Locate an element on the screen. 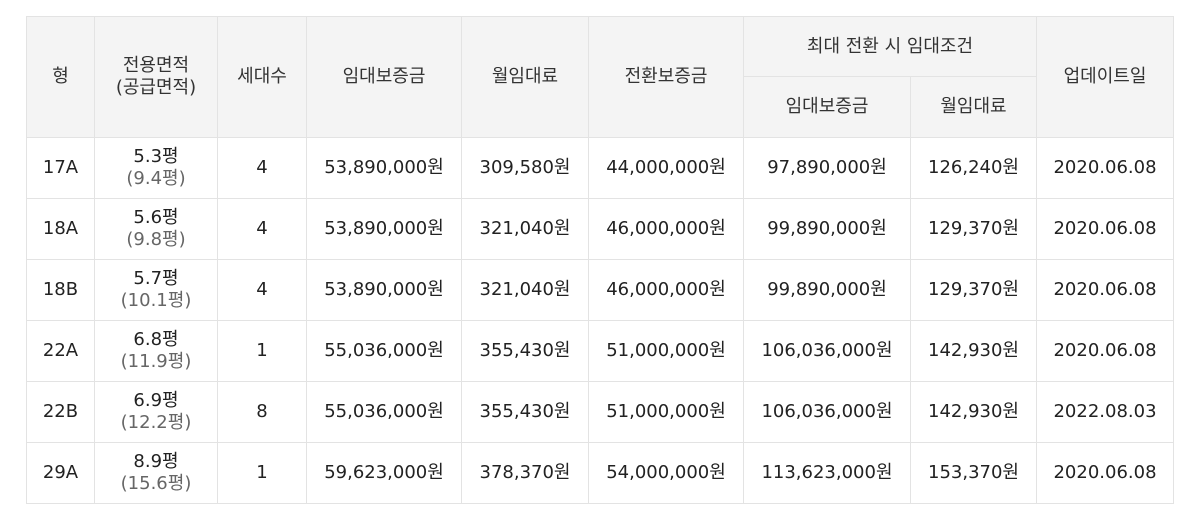 Image resolution: width=1190 pixels, height=521 pixels. cell-max-deposit: 113,623,000원 is located at coordinates (827, 473).